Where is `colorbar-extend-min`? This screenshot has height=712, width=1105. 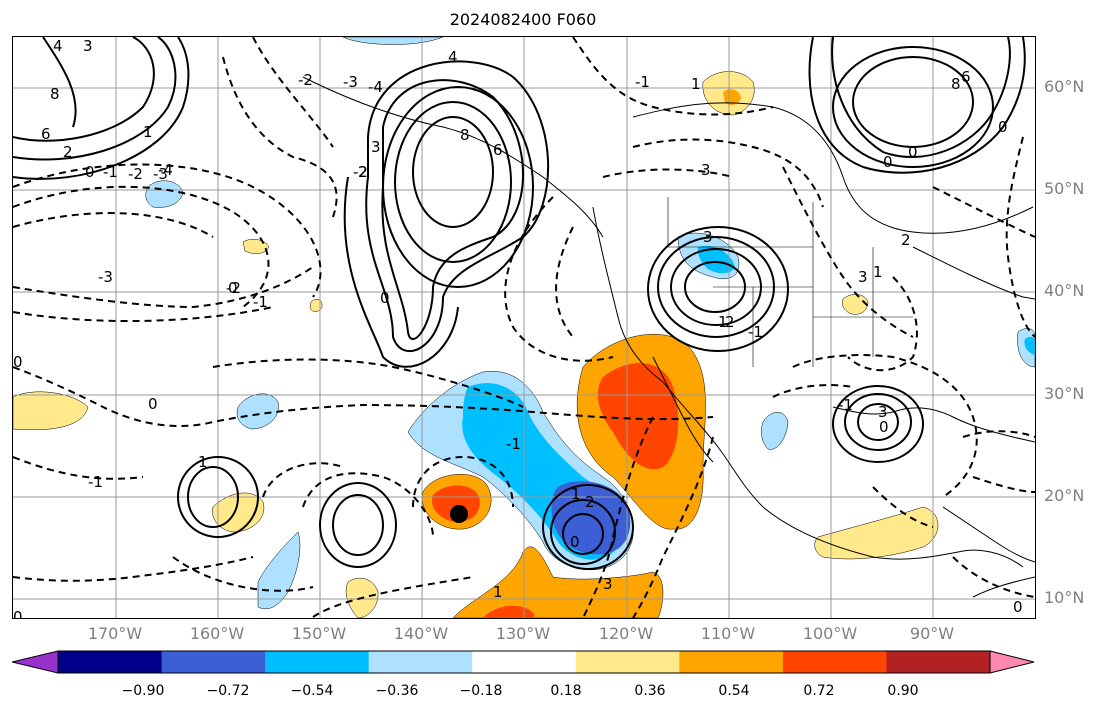 colorbar-extend-min is located at coordinates (35, 662).